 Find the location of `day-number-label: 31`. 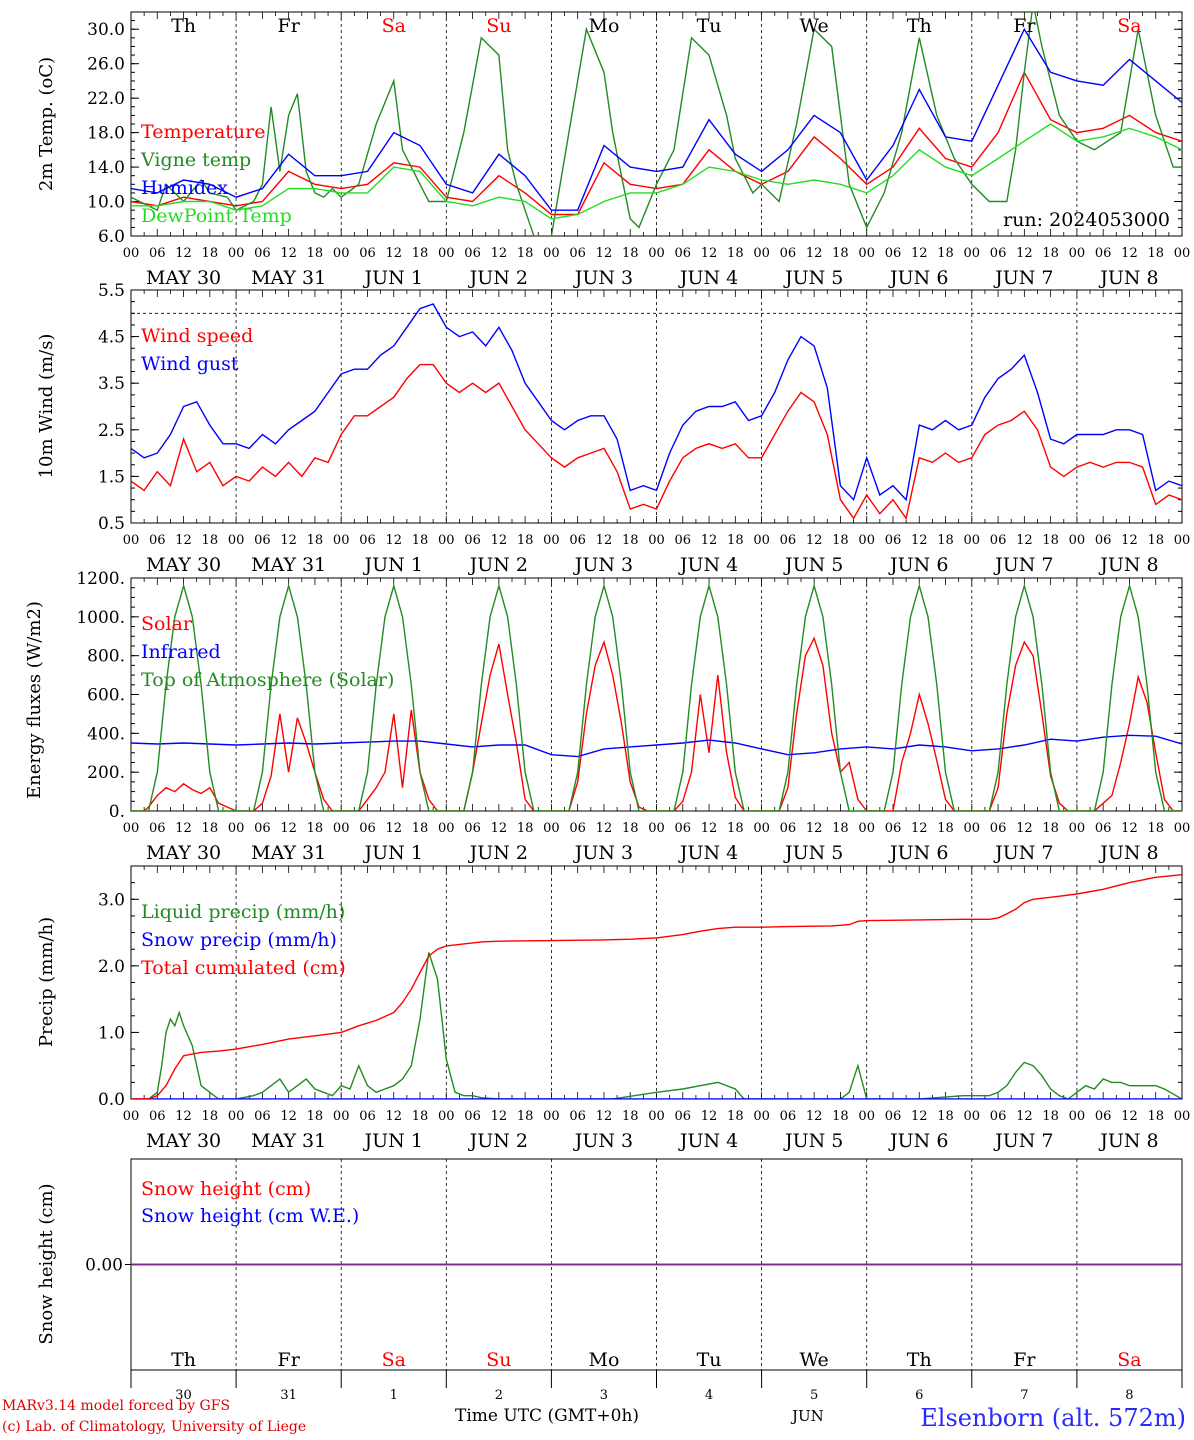

day-number-label: 31 is located at coordinates (288, 1395).